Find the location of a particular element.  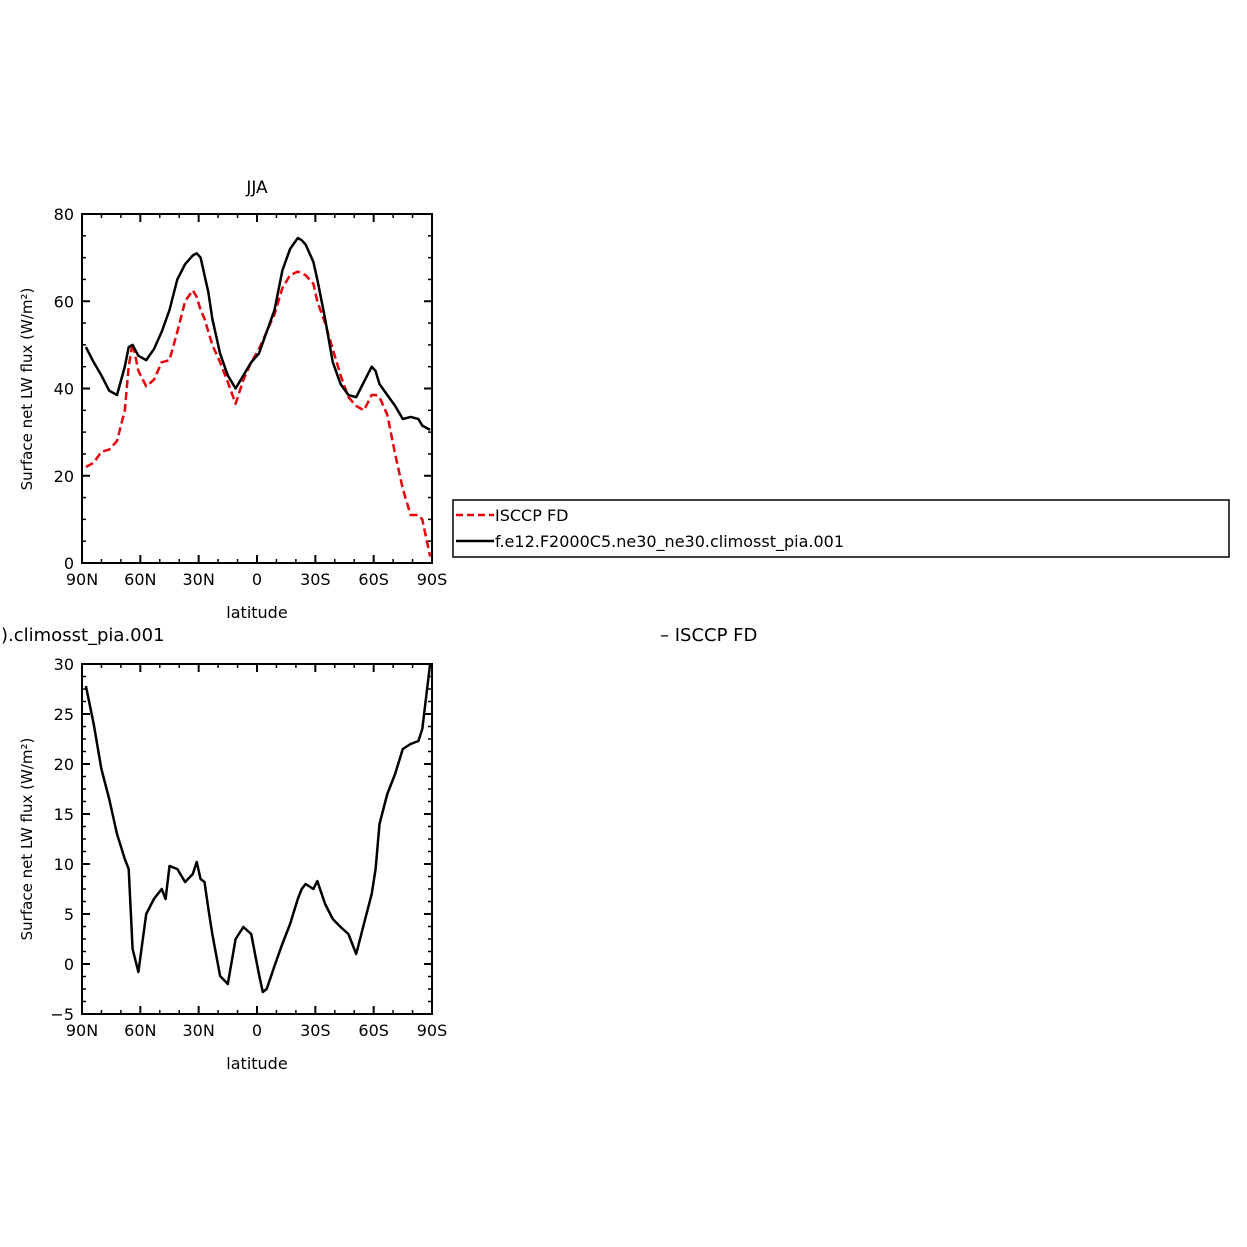

bottom-chart-xtick-label: 60S is located at coordinates (373, 1030).